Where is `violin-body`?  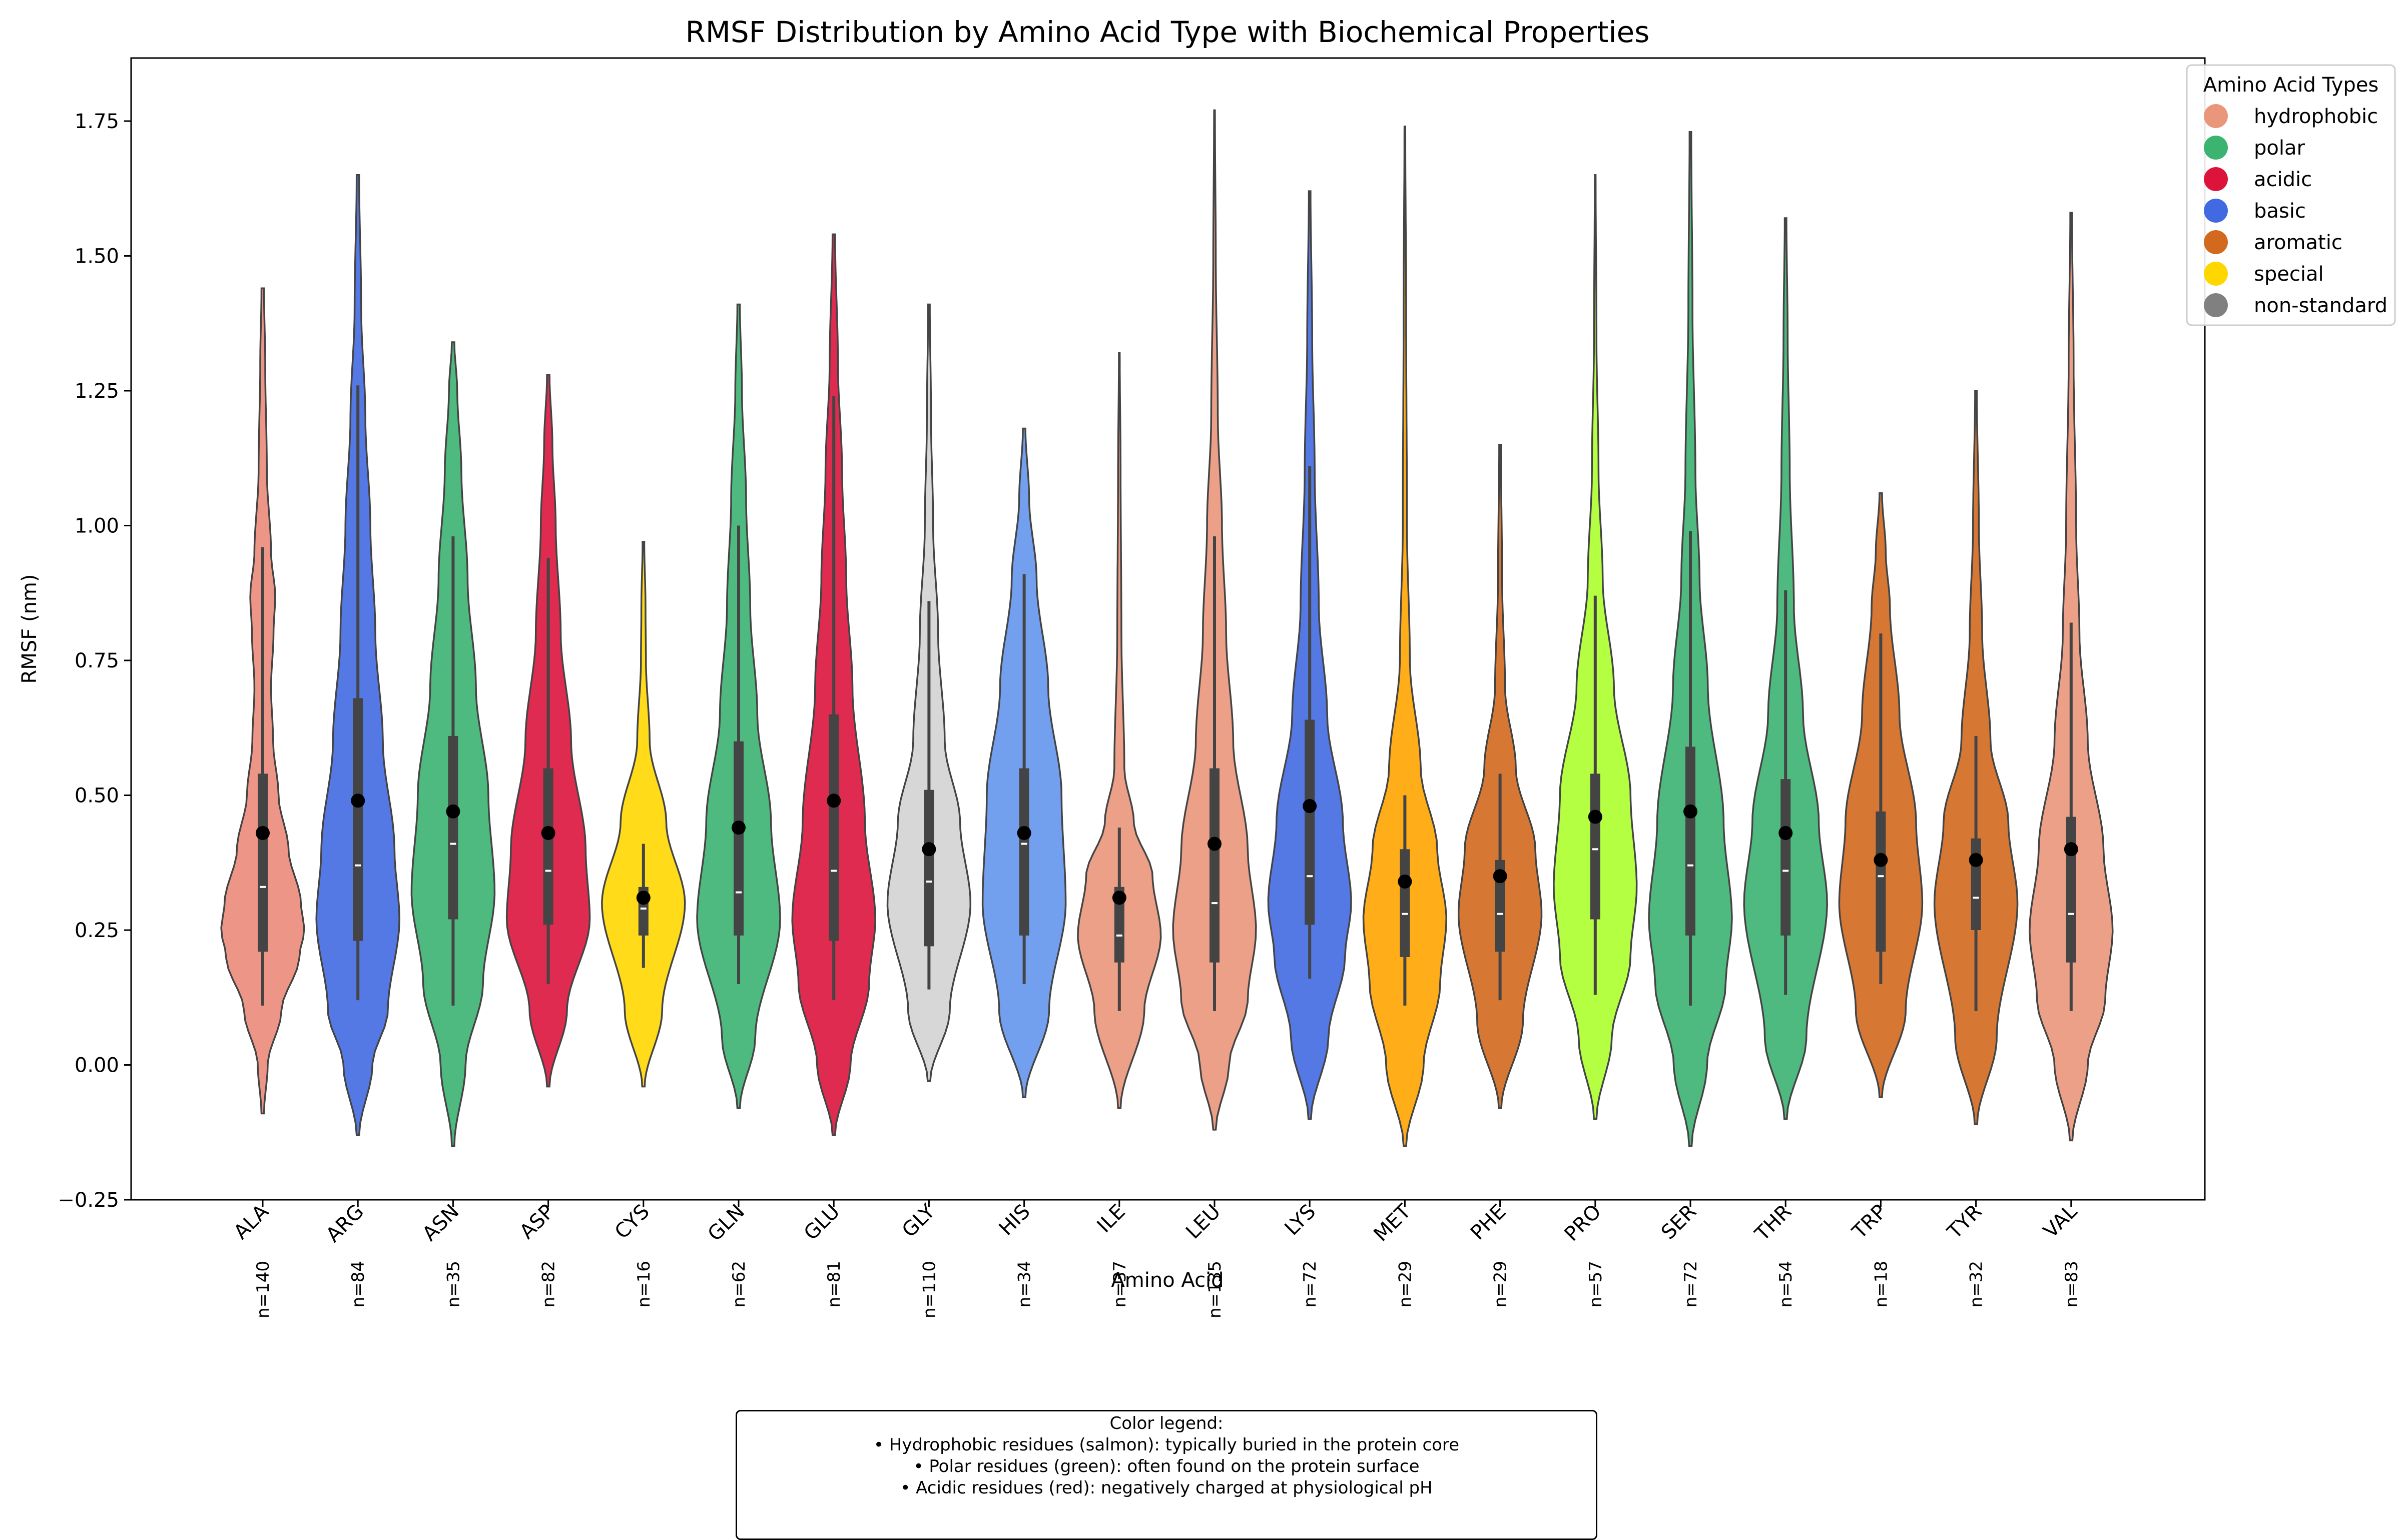
violin-body is located at coordinates (643, 814).